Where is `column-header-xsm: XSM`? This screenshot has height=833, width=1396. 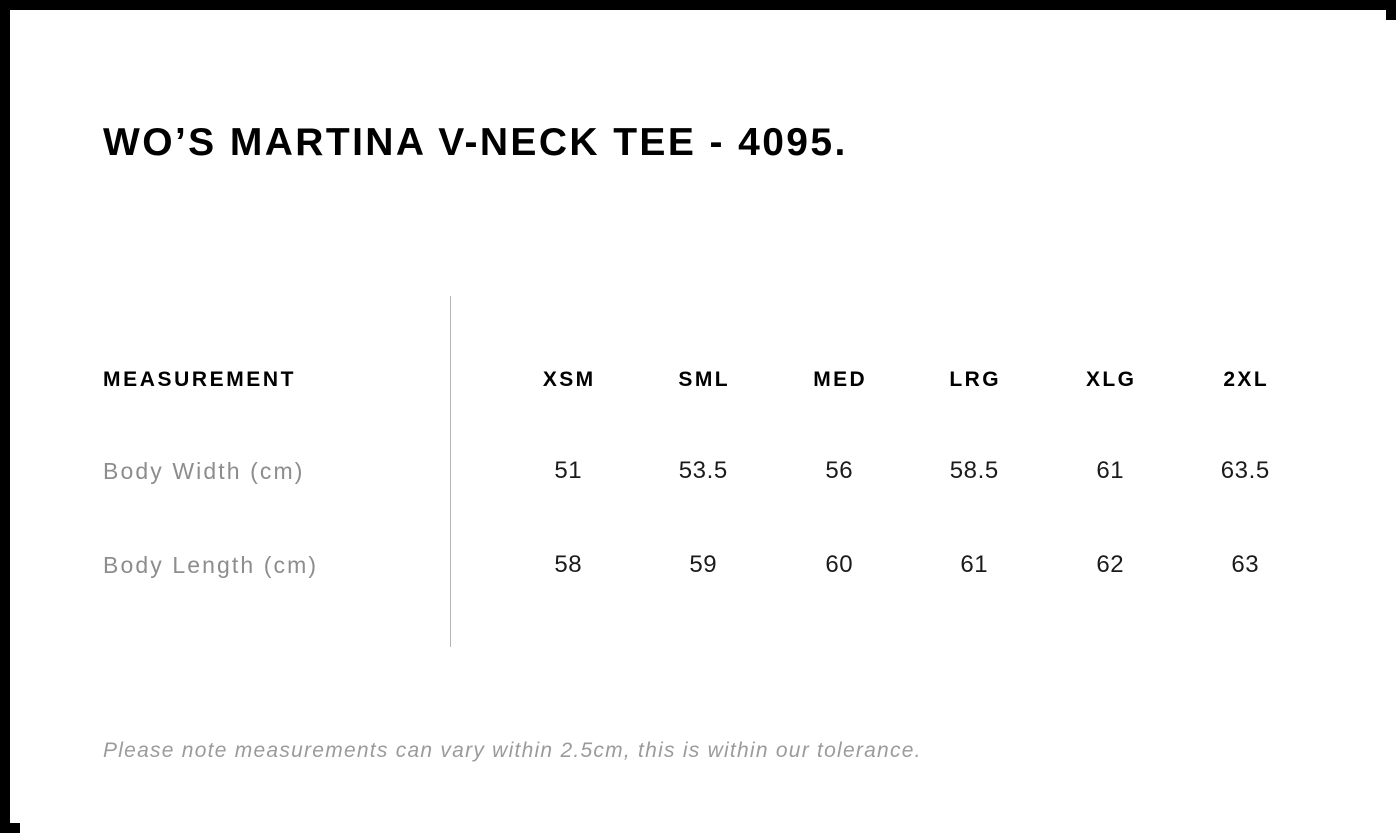
column-header-xsm: XSM is located at coordinates (569, 379).